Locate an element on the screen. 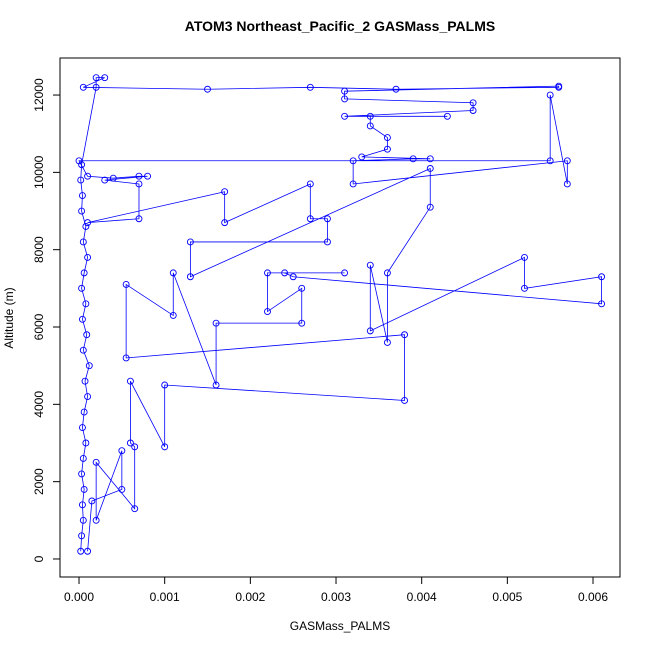 The height and width of the screenshot is (650, 650). x-tick-label: 0.005 is located at coordinates (507, 597).